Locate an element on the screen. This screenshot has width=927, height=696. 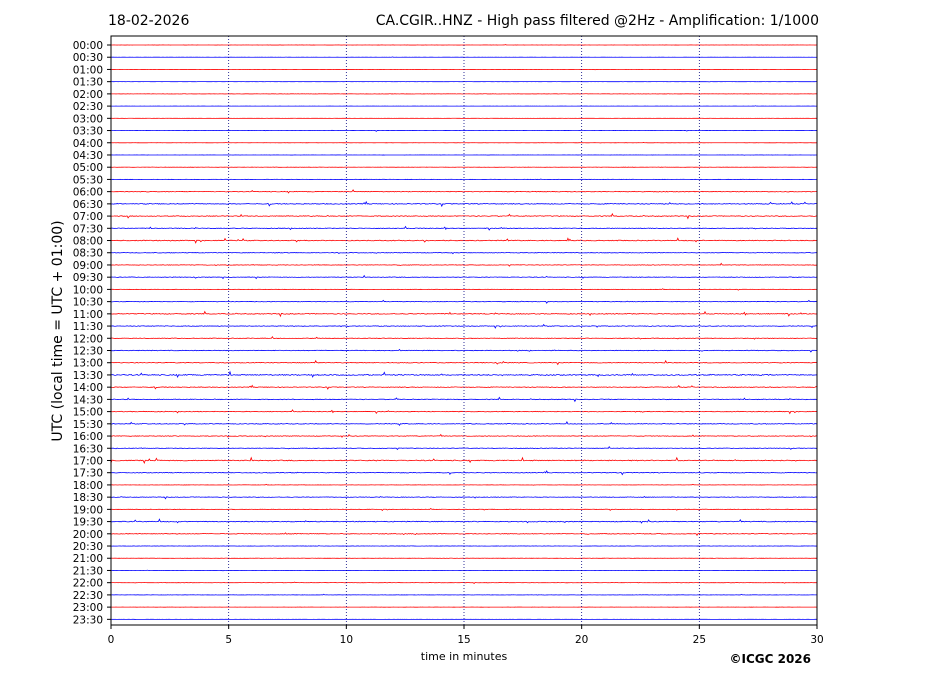
y-tick-label: 00:00 is located at coordinates (88, 46).